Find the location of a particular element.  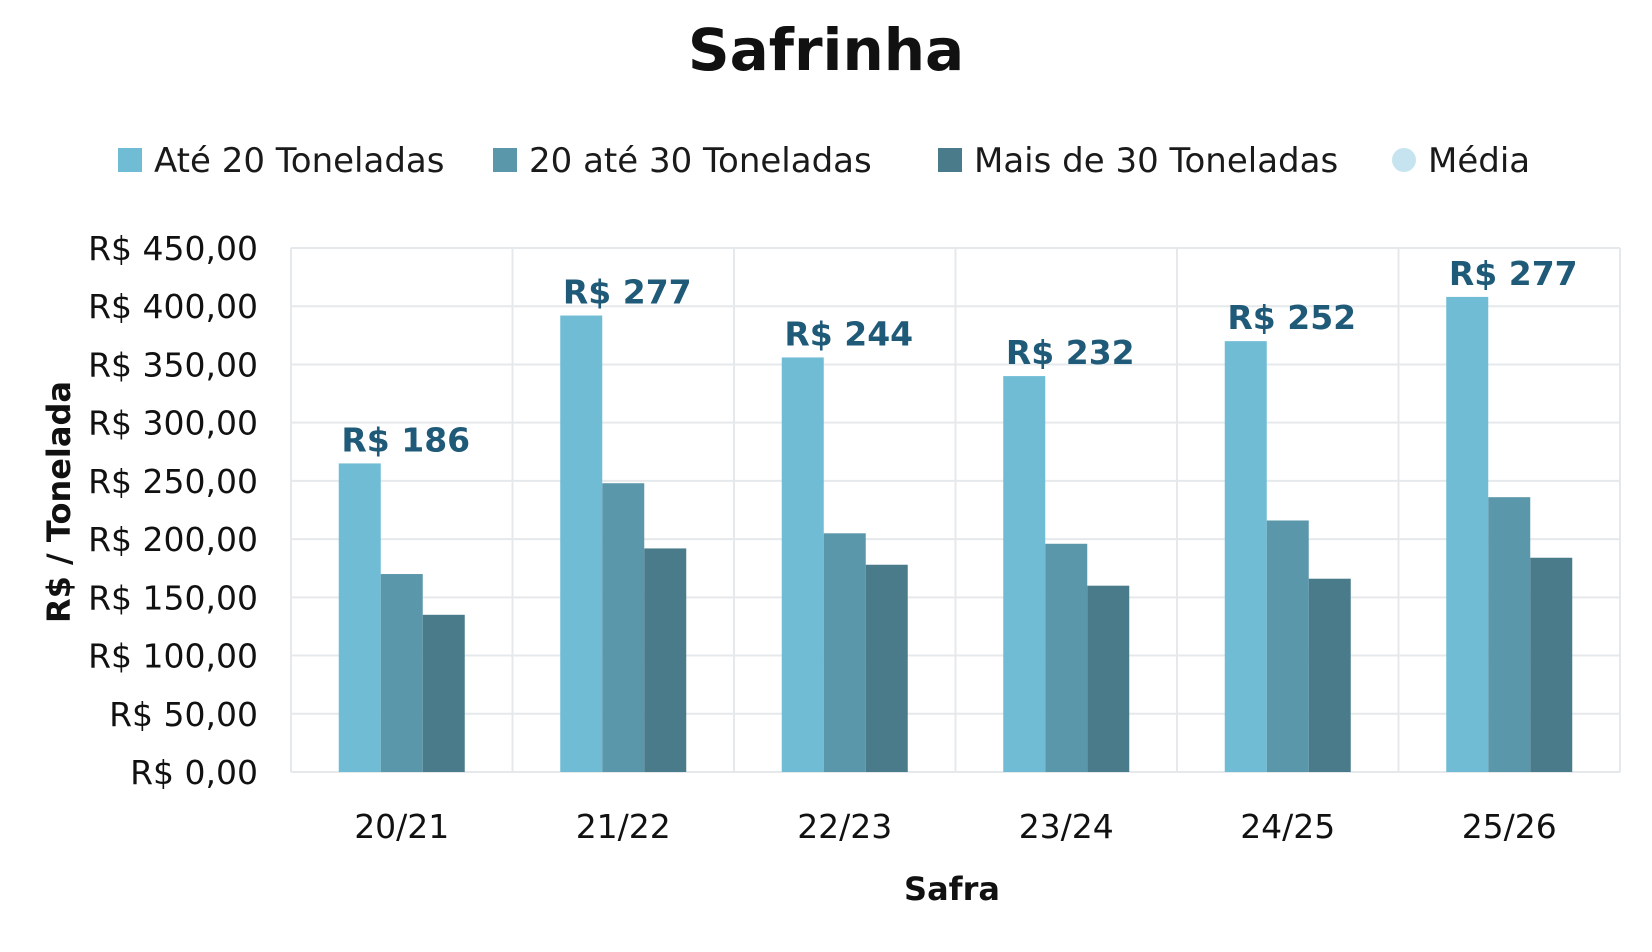

x-axis-label: Safra is located at coordinates (952, 889).